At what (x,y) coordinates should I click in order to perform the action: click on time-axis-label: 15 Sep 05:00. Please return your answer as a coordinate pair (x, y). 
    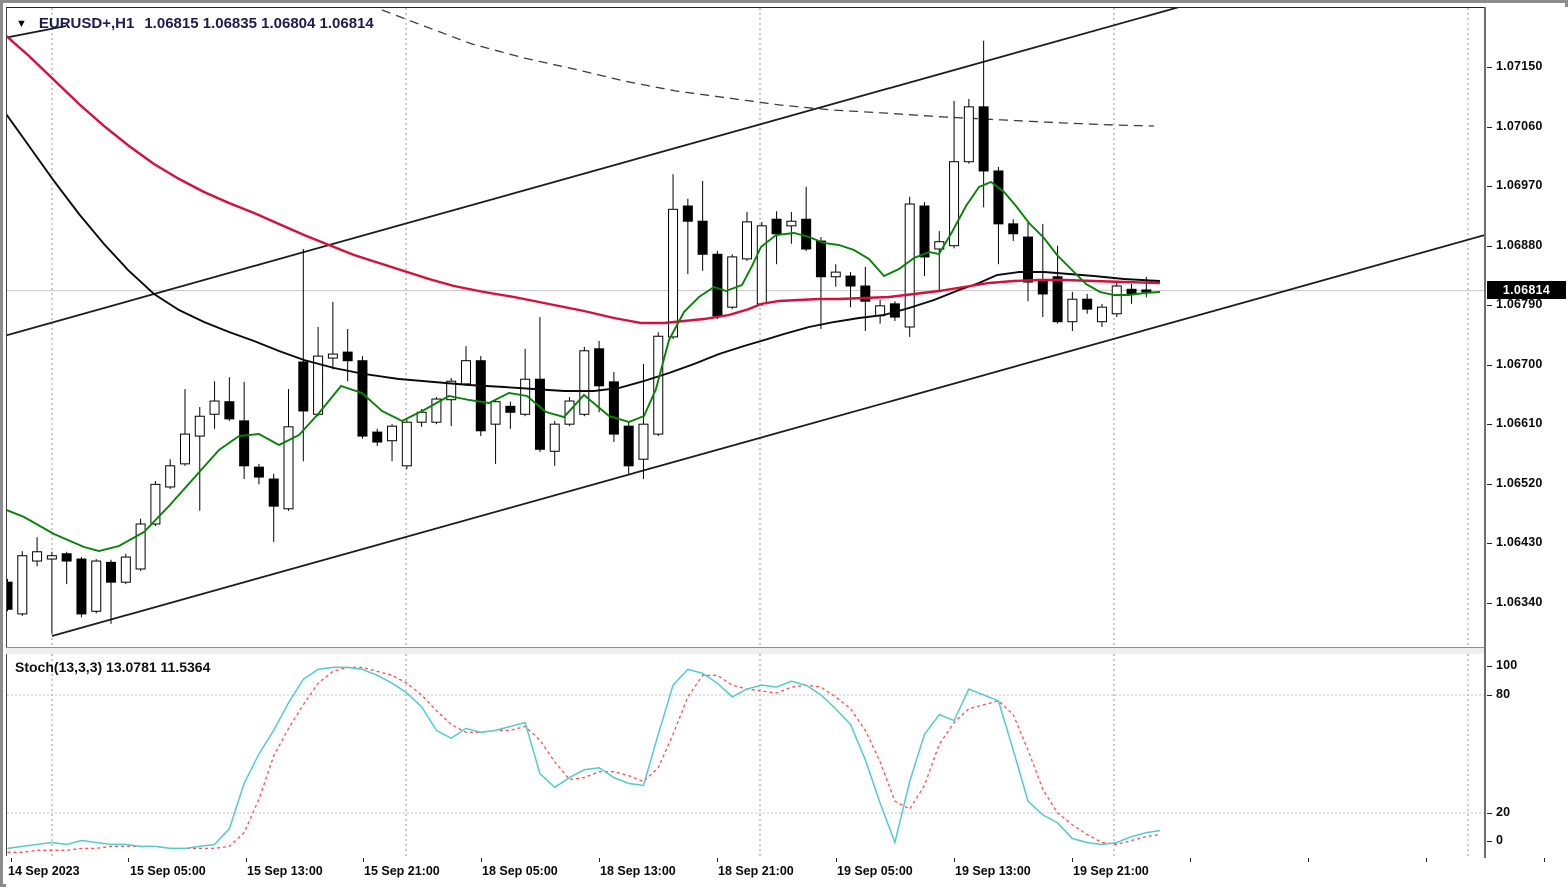
    Looking at the image, I should click on (168, 871).